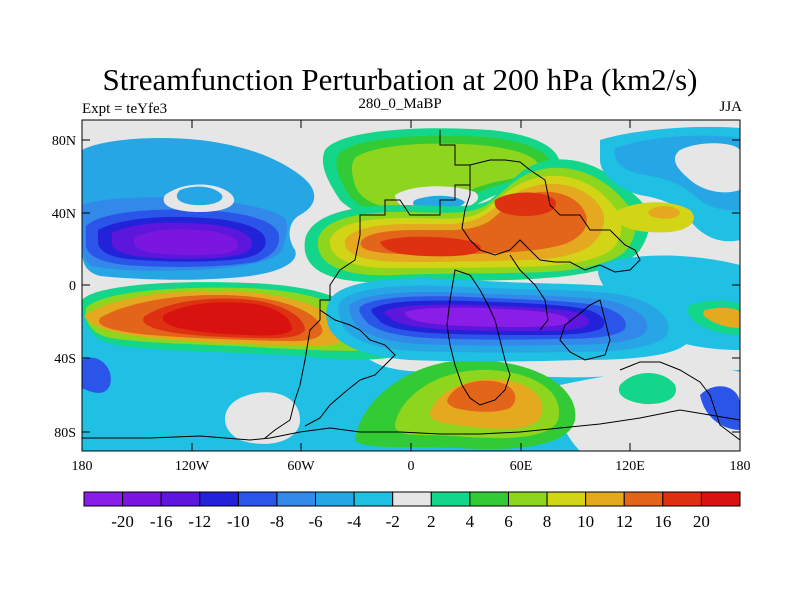 This screenshot has height=600, width=800. I want to click on y-tick-labels: 80N 40N 0 40S 80S, so click(64, 287).